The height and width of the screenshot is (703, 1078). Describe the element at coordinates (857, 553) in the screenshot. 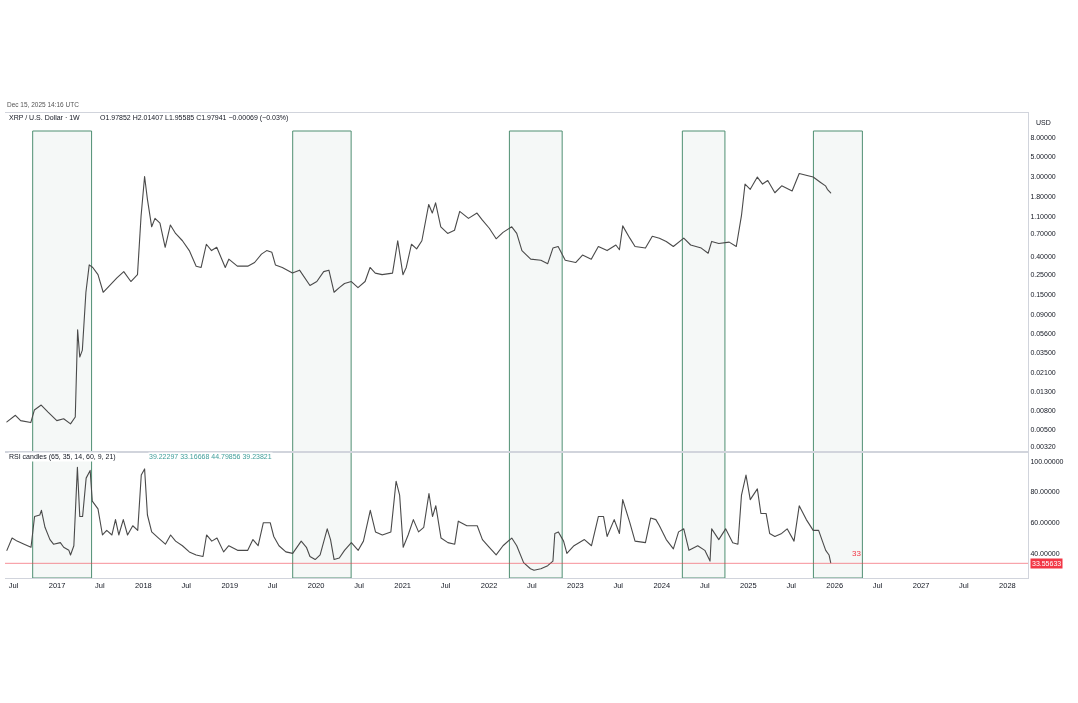

I see `annotation: 33` at that location.